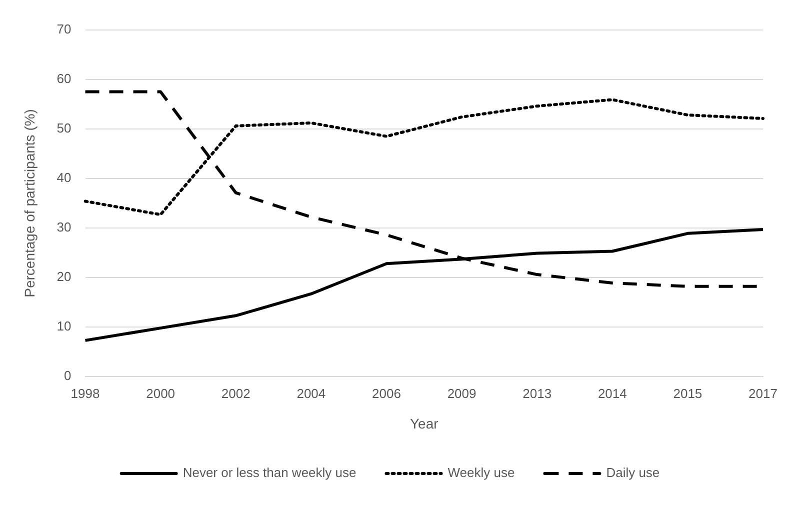 The image size is (803, 510). What do you see at coordinates (64, 326) in the screenshot?
I see `y-tick-label: 10` at bounding box center [64, 326].